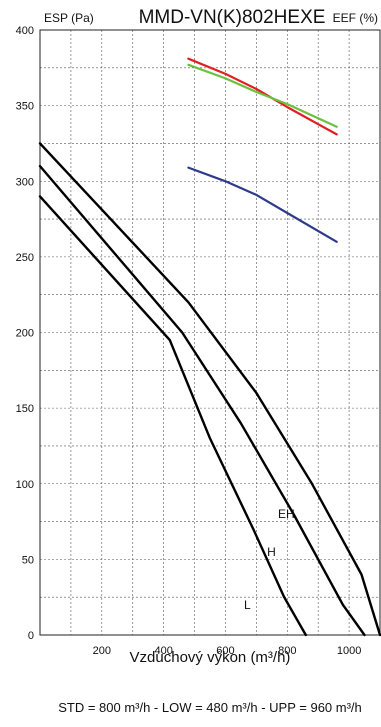 The width and height of the screenshot is (381, 727). Describe the element at coordinates (25, 485) in the screenshot. I see `y-tick-label: 100` at that location.